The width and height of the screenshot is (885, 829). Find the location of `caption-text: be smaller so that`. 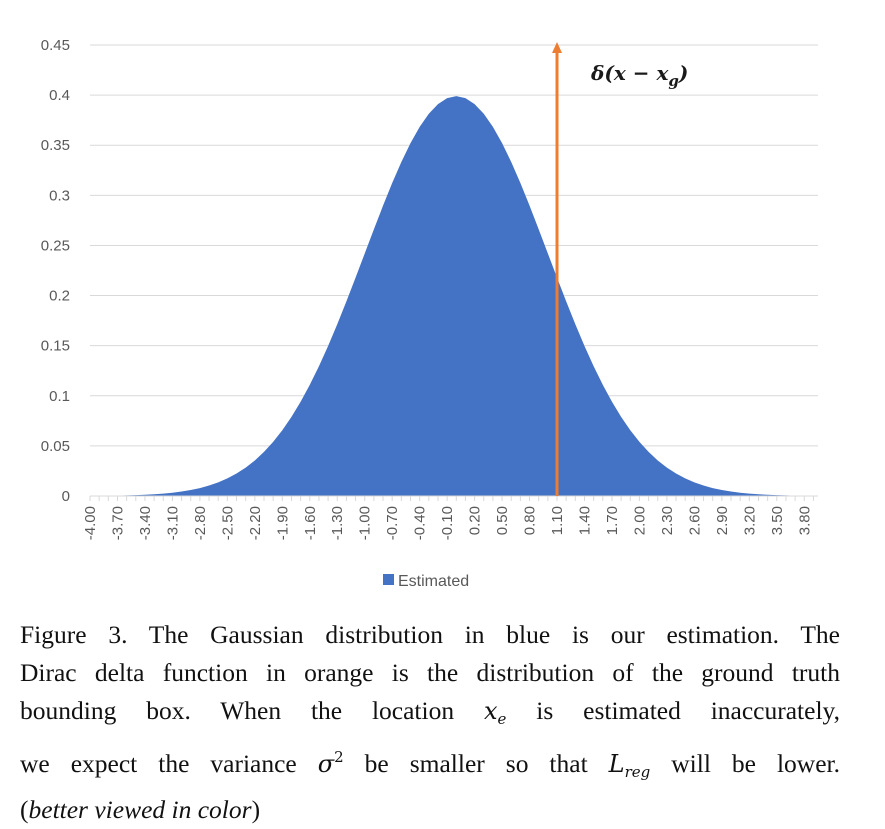

caption-text: be smaller so that is located at coordinates (476, 763).